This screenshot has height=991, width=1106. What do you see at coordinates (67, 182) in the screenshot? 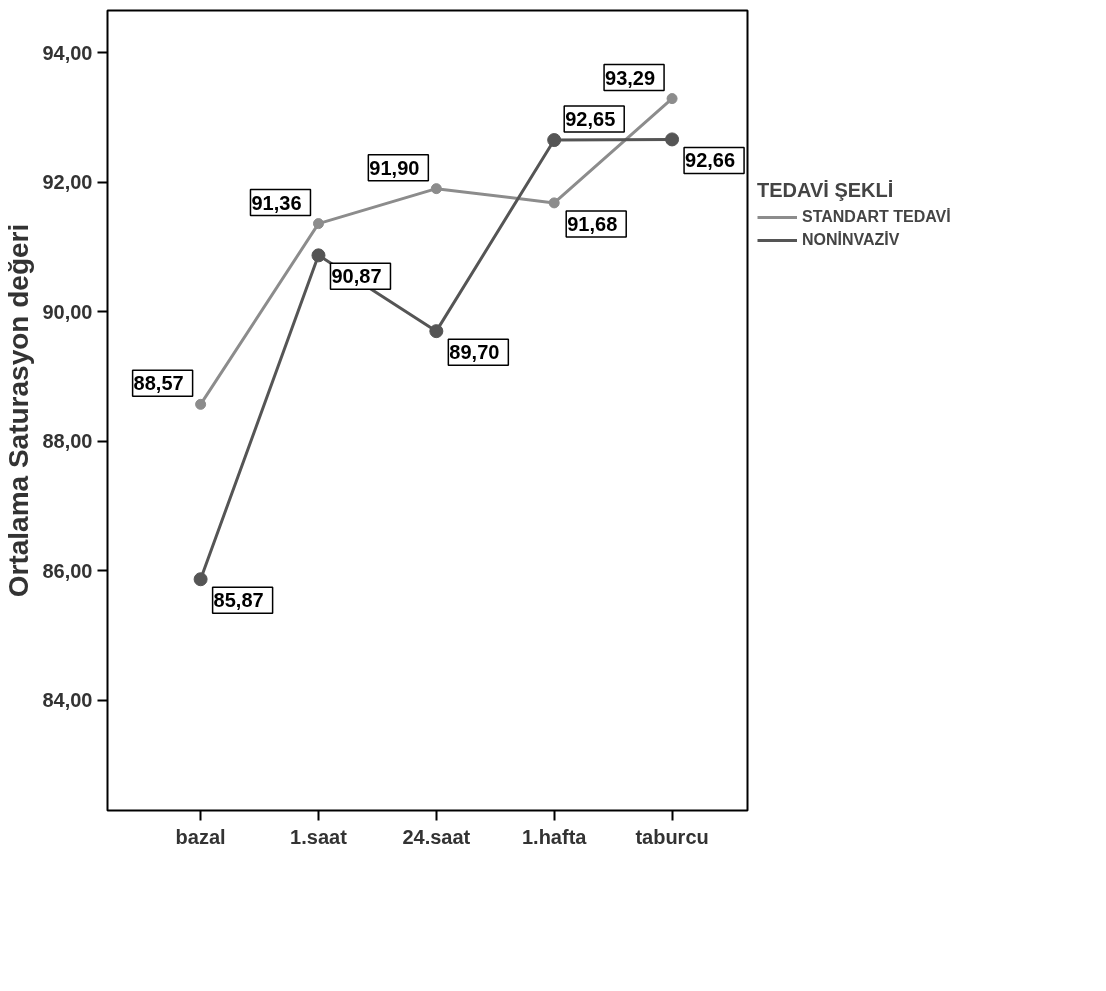
I see `y-tick-label: 92,00` at bounding box center [67, 182].